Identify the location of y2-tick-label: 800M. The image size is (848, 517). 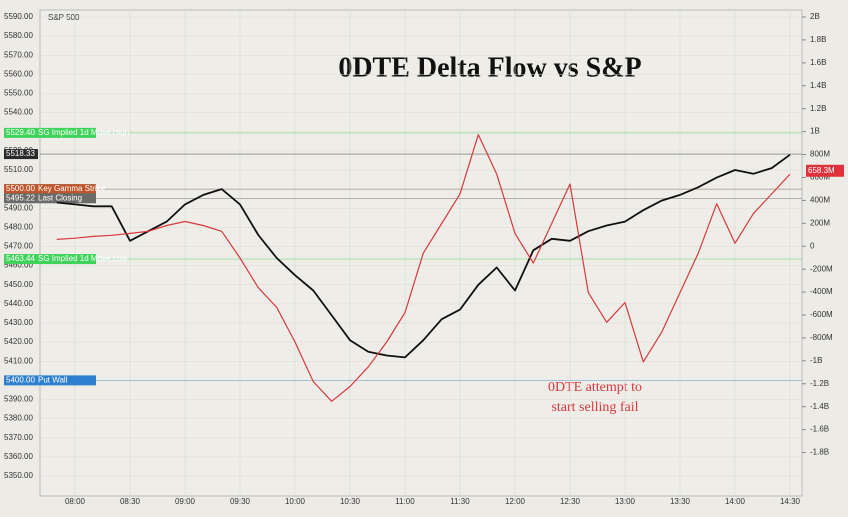
(820, 154).